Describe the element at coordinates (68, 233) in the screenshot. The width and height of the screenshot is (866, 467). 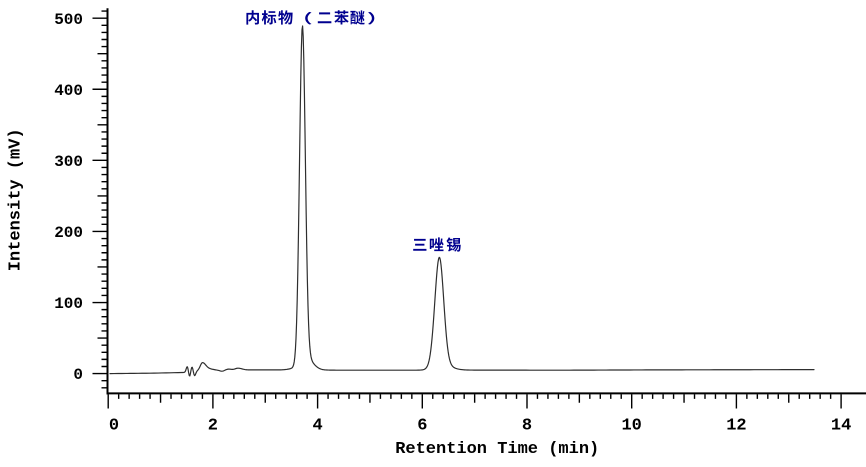
I see `svg-text: 200` at that location.